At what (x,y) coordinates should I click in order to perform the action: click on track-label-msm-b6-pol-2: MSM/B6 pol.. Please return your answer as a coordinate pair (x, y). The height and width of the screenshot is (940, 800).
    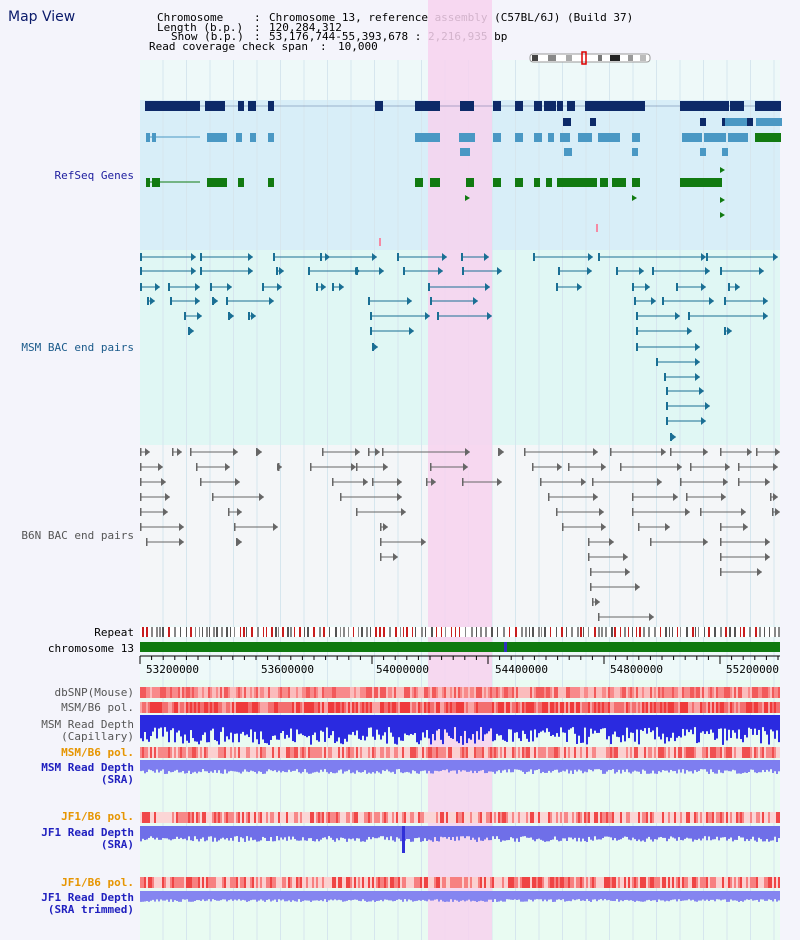
    Looking at the image, I should click on (97, 752).